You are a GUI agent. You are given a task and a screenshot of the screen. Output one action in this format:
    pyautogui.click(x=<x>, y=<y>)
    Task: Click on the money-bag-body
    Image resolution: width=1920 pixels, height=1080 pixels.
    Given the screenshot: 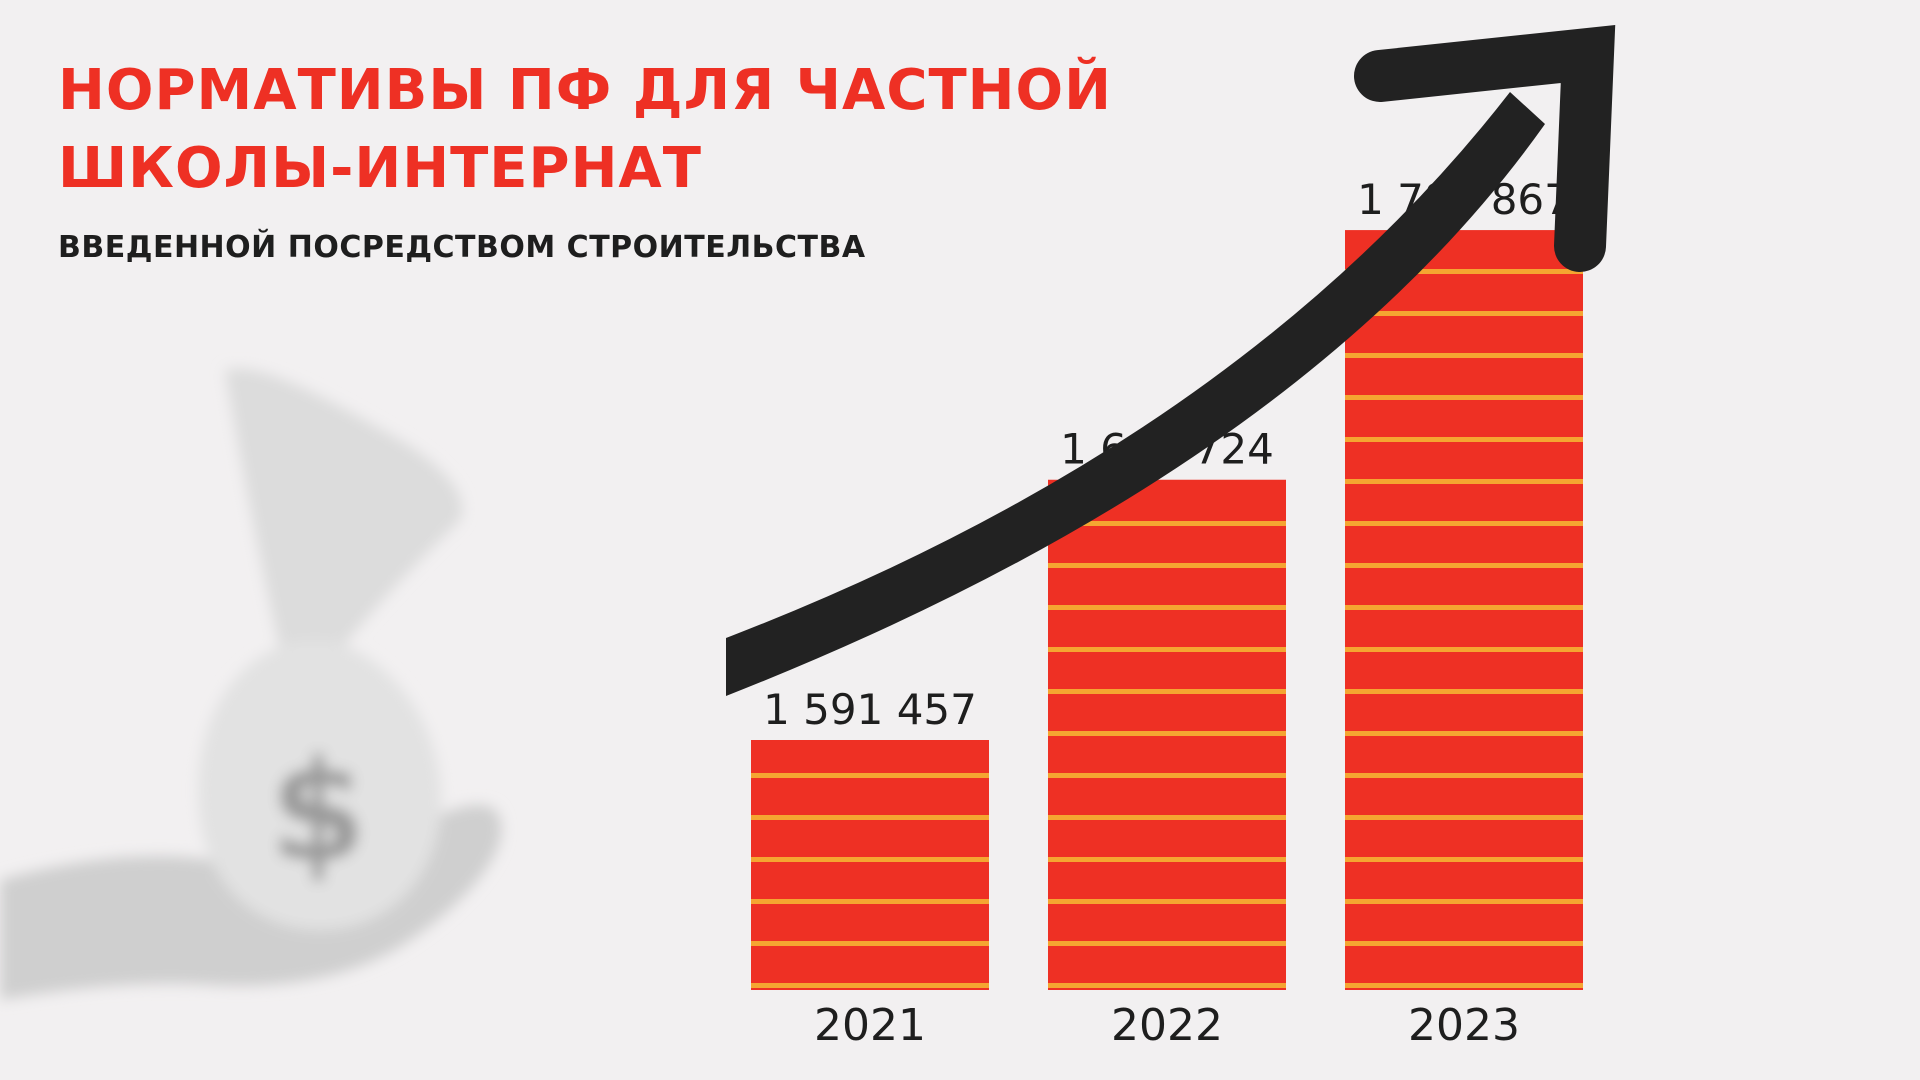 What is the action you would take?
    pyautogui.click(x=320, y=785)
    